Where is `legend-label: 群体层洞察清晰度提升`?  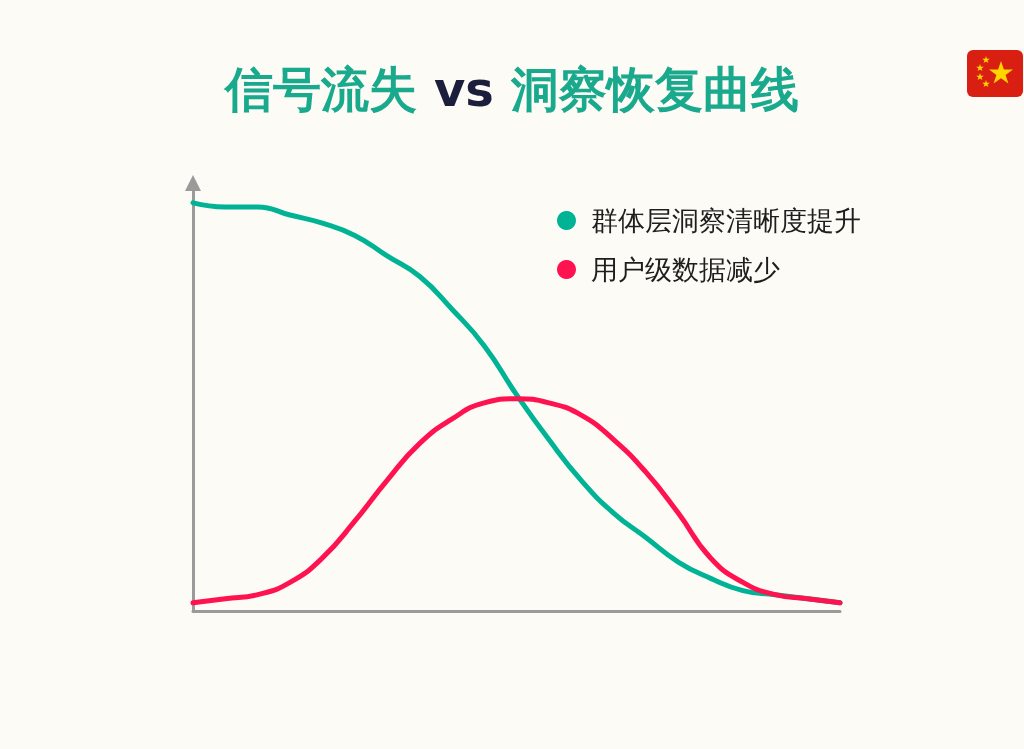 legend-label: 群体层洞察清晰度提升 is located at coordinates (726, 220).